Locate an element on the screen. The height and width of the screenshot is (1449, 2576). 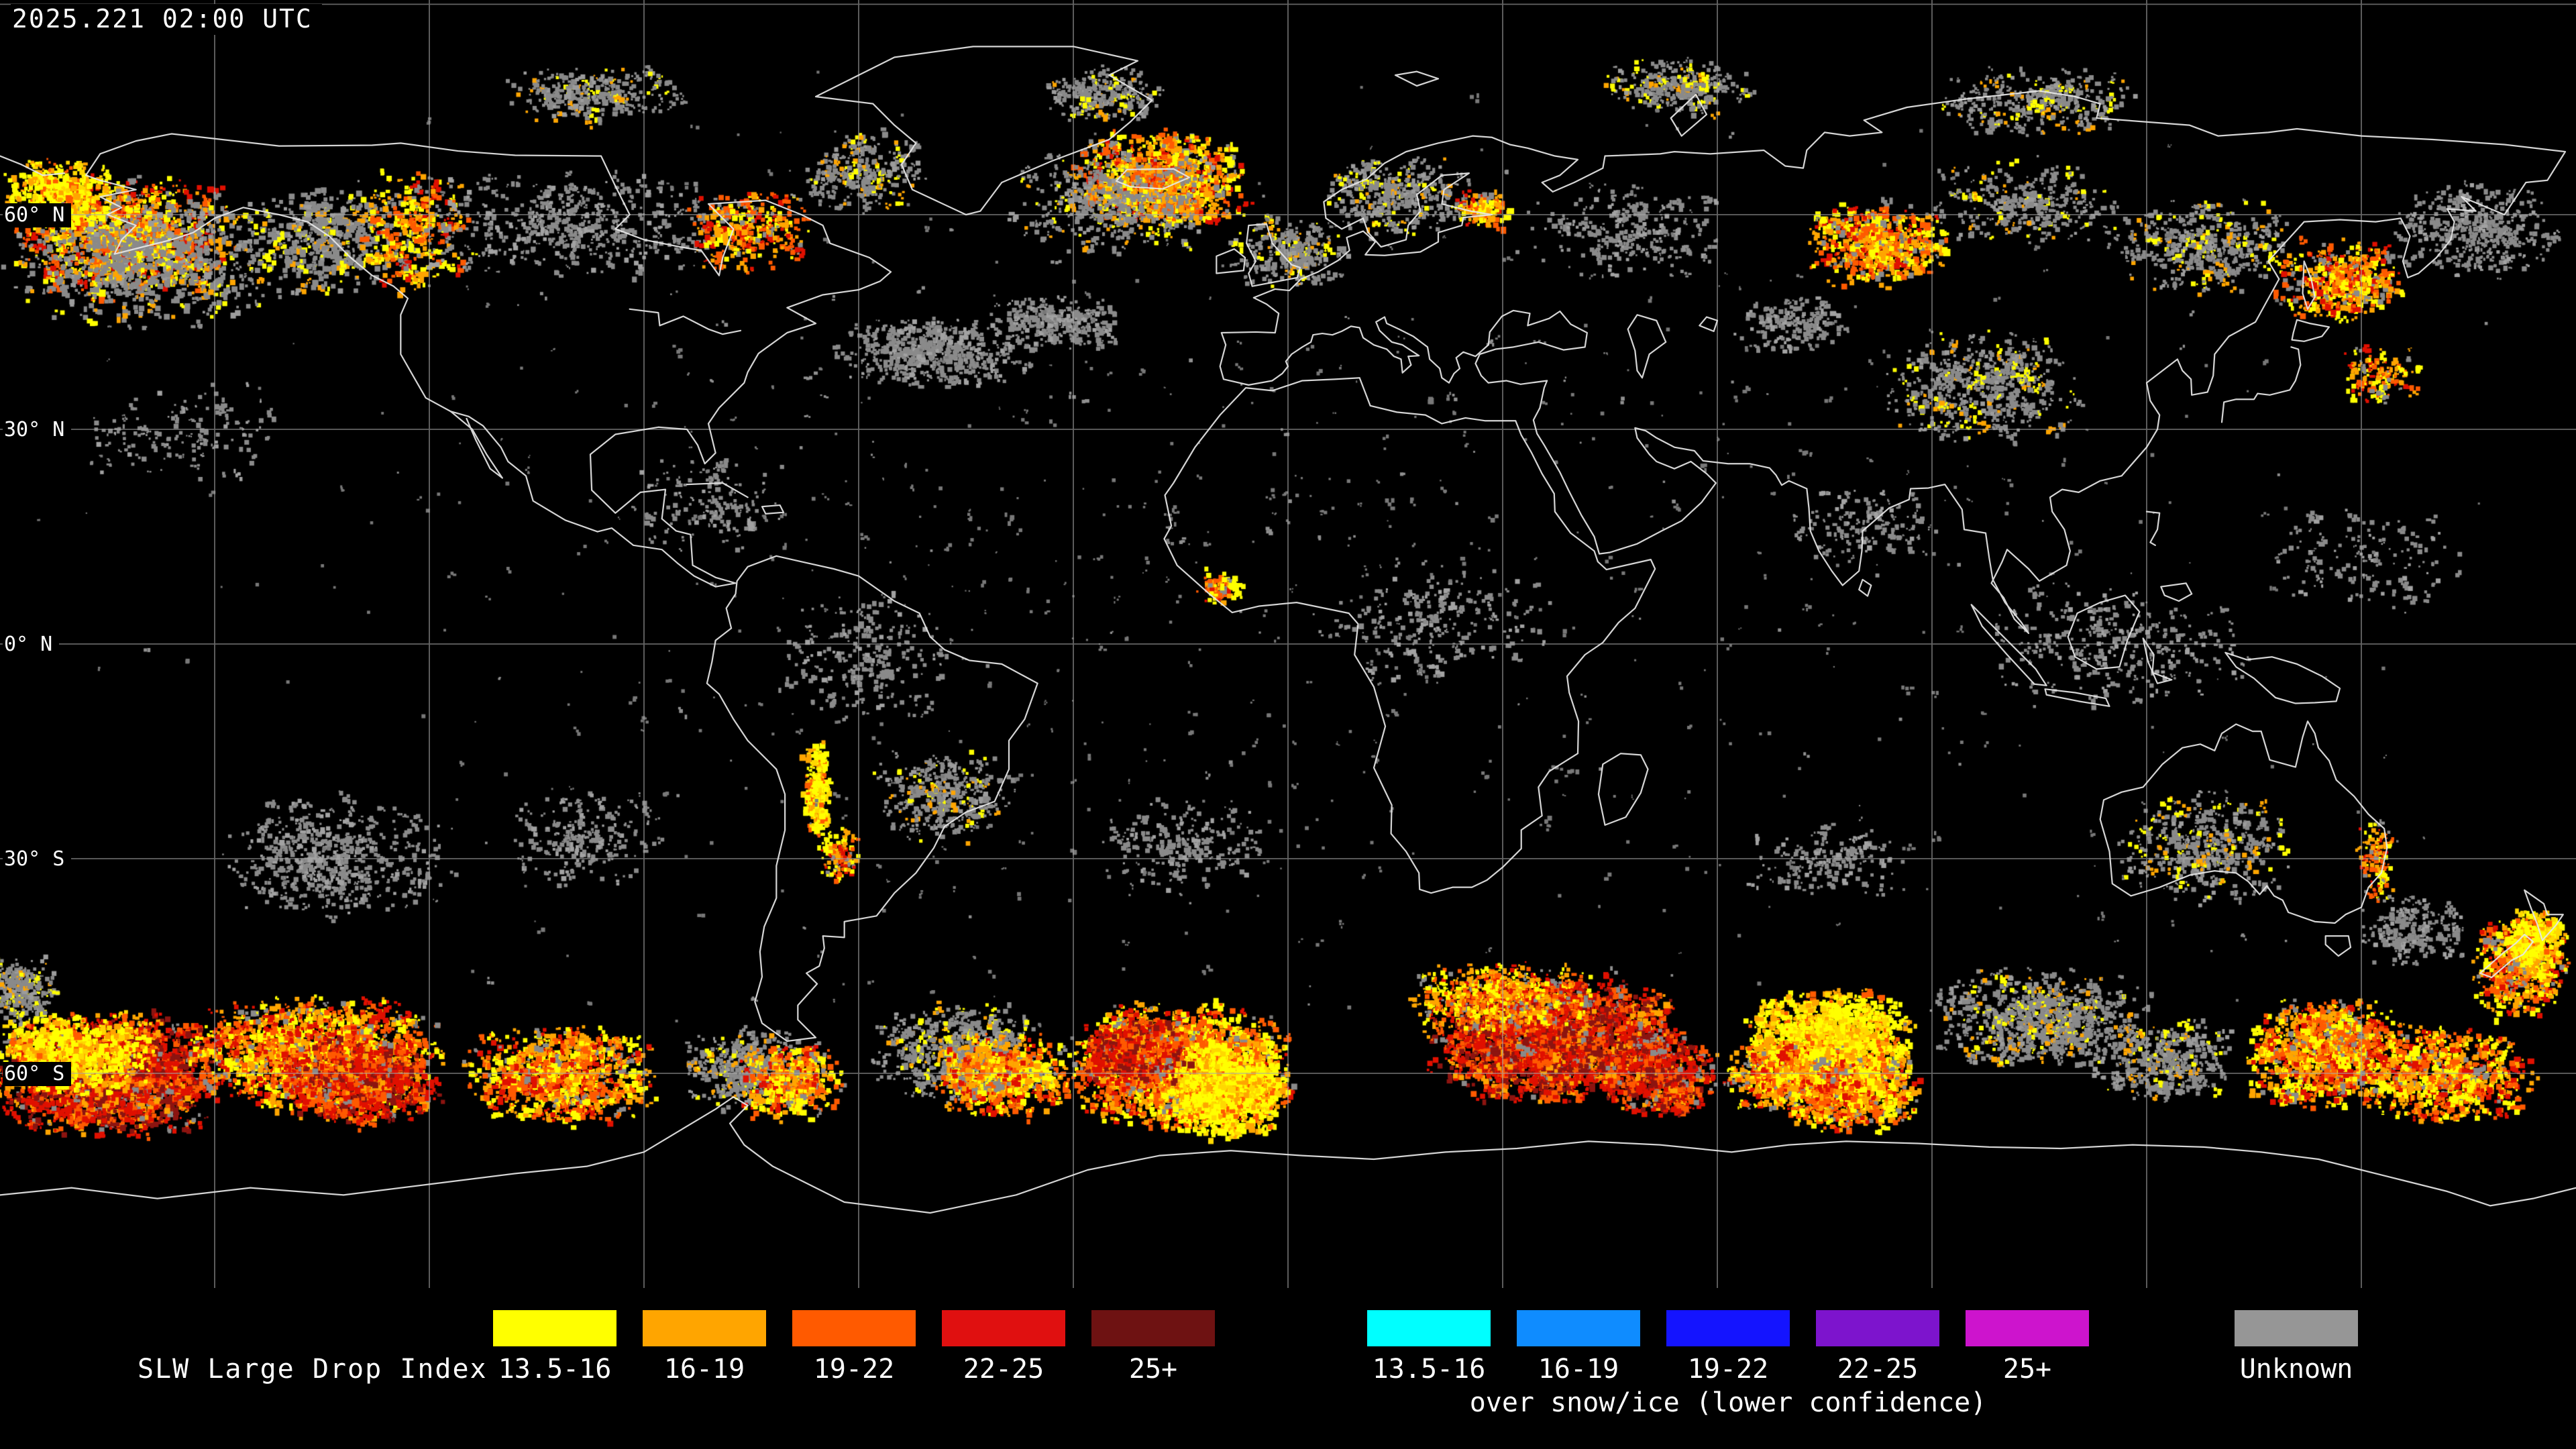
swatch-primary-1-label: 13.5-16 is located at coordinates (555, 1369).